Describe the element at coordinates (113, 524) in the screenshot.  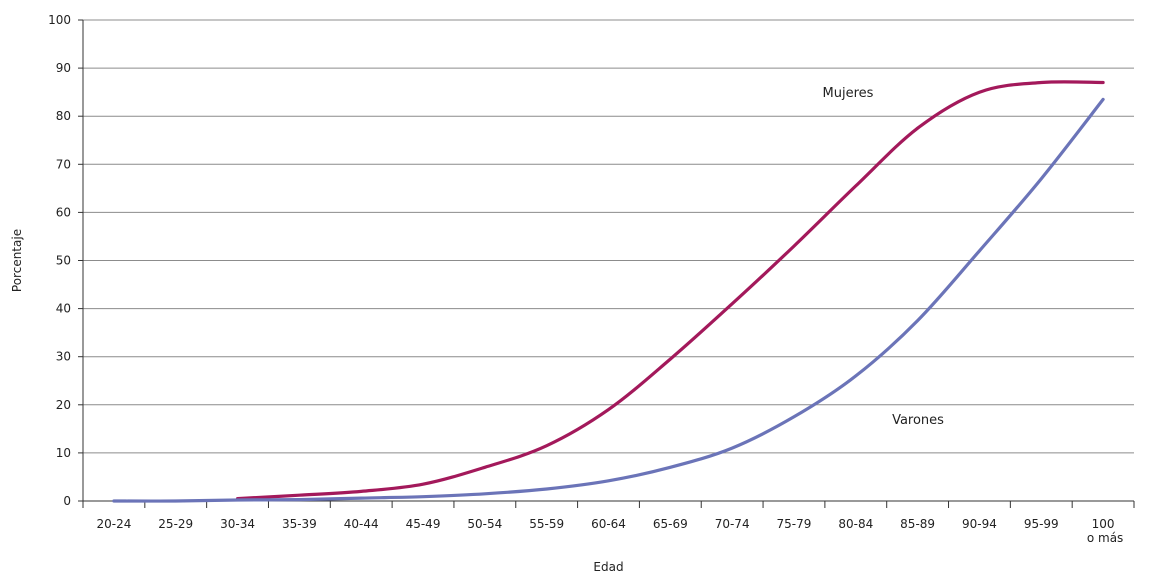
I see `x-tick-label: 20-24` at that location.